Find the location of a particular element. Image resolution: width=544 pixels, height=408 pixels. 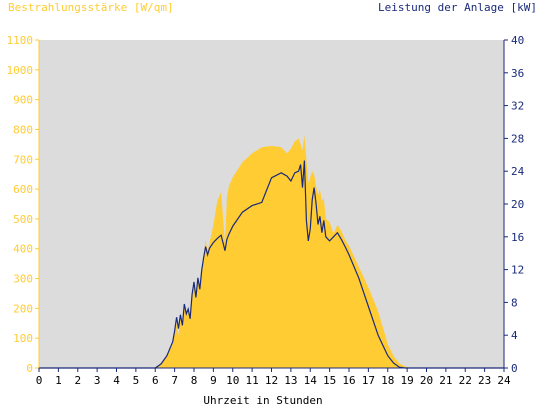

x-tick-label: 17 is located at coordinates (368, 380).